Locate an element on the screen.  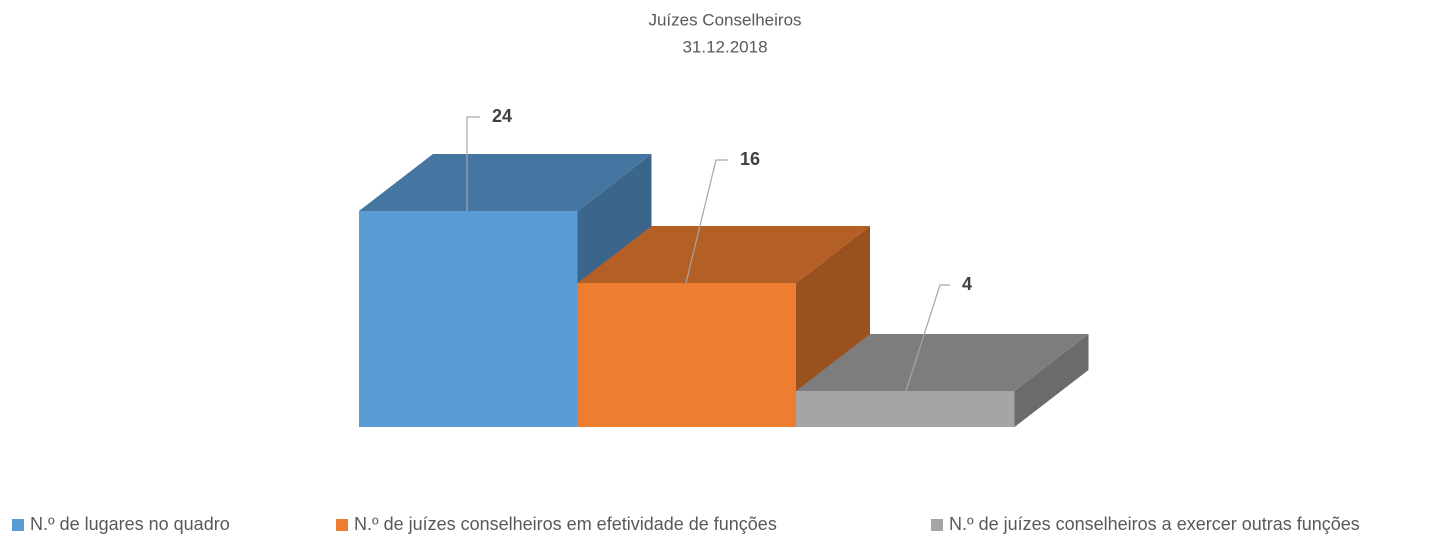
legend-label: N.º de lugares no quadro is located at coordinates (130, 524).